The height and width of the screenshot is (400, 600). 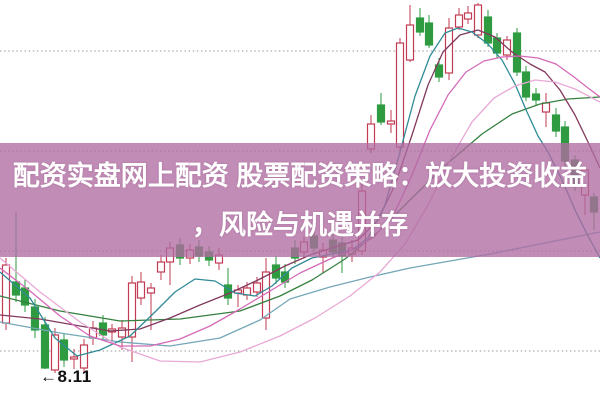 What do you see at coordinates (300, 225) in the screenshot?
I see `headline-line2: ，风险与机遇并存` at bounding box center [300, 225].